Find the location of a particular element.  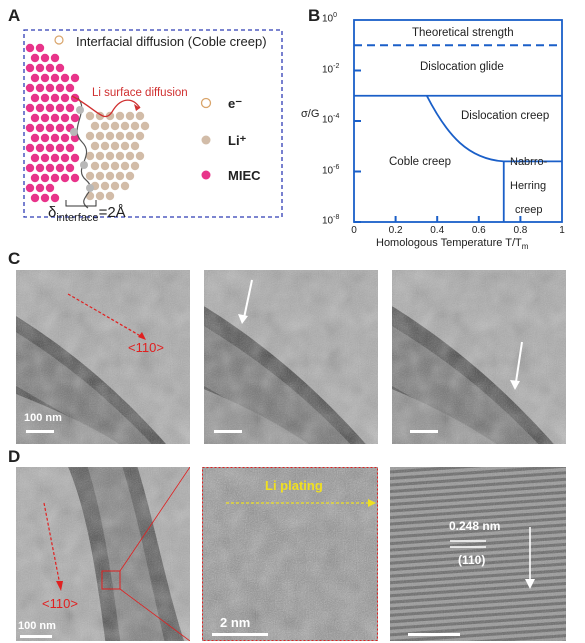

region-dislocation-glide: Dislocation glide is located at coordinates (462, 67).